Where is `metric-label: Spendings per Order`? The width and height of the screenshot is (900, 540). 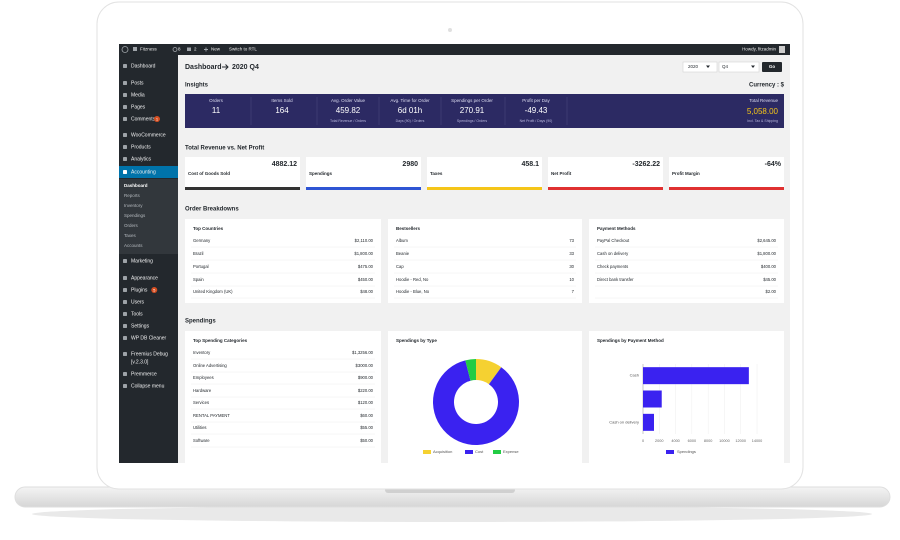
metric-label: Spendings per Order is located at coordinates (472, 100).